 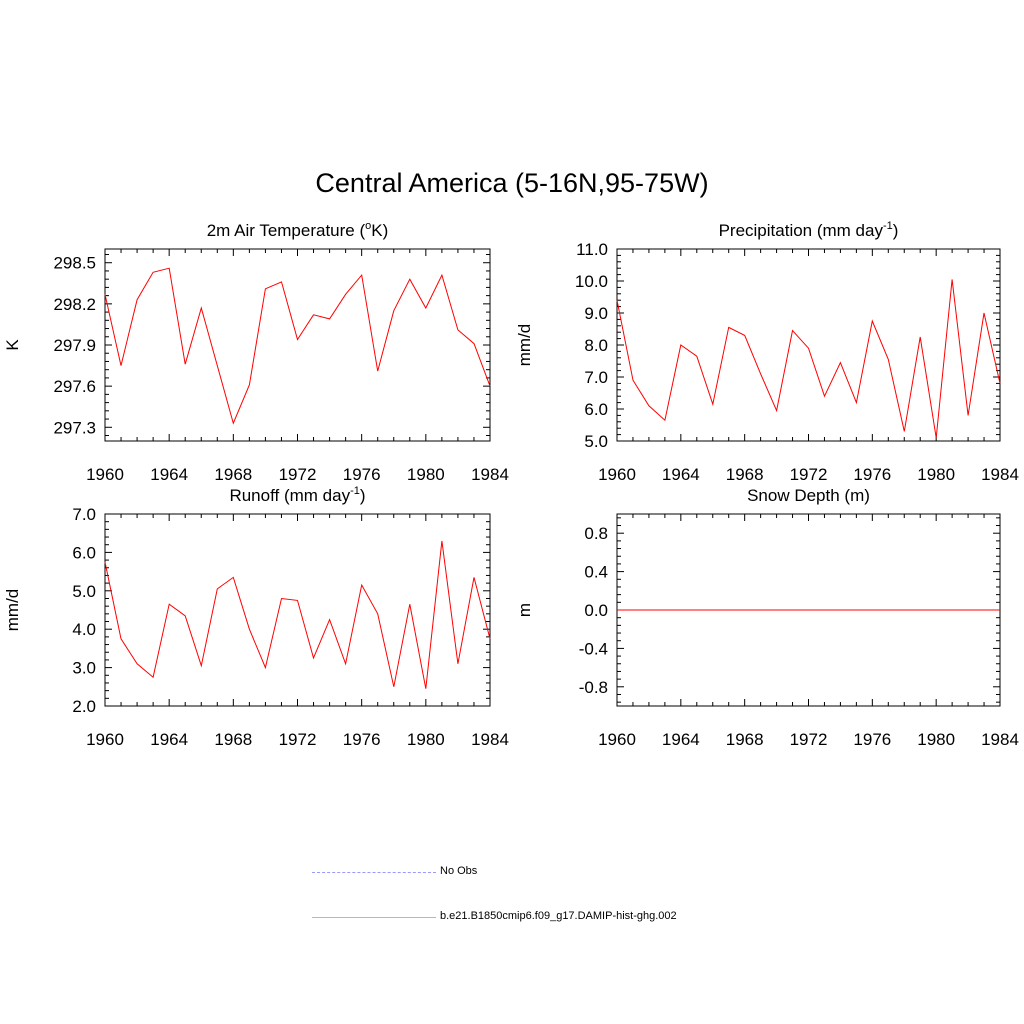 I want to click on panel-title: Runoff (mm day-1), so click(x=297, y=495).